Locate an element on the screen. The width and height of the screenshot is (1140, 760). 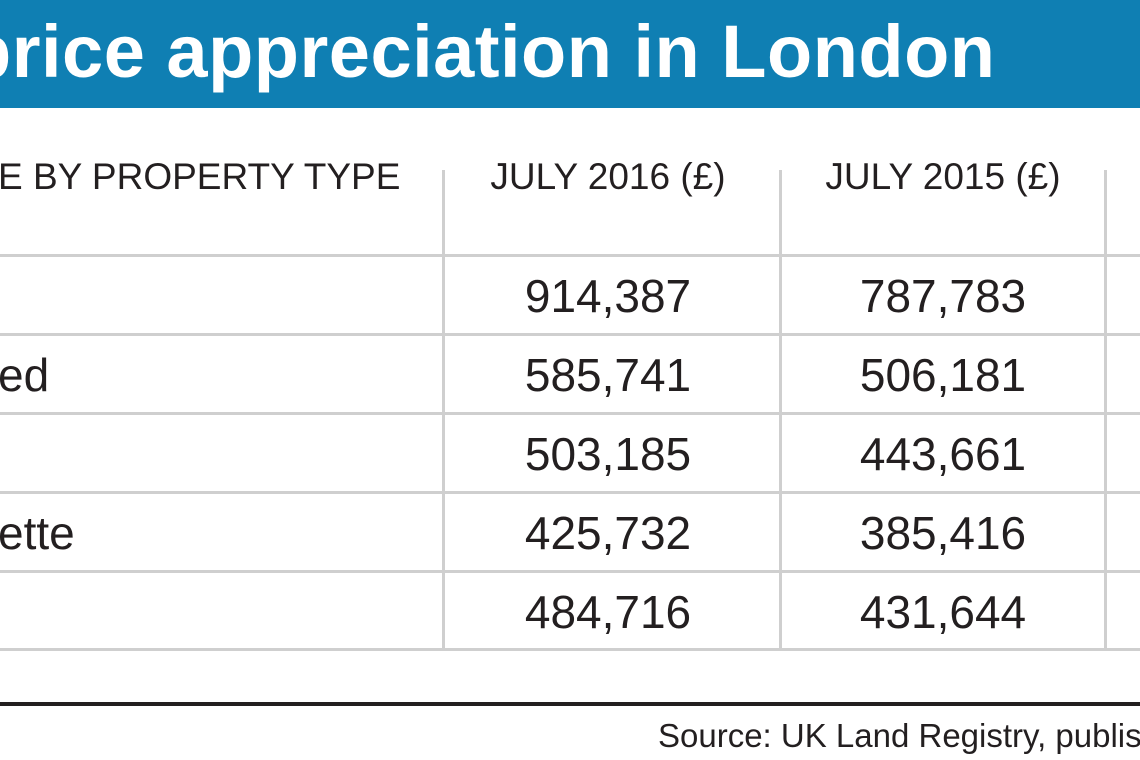
table-cell-jul2016: 585,741 is located at coordinates (608, 375).